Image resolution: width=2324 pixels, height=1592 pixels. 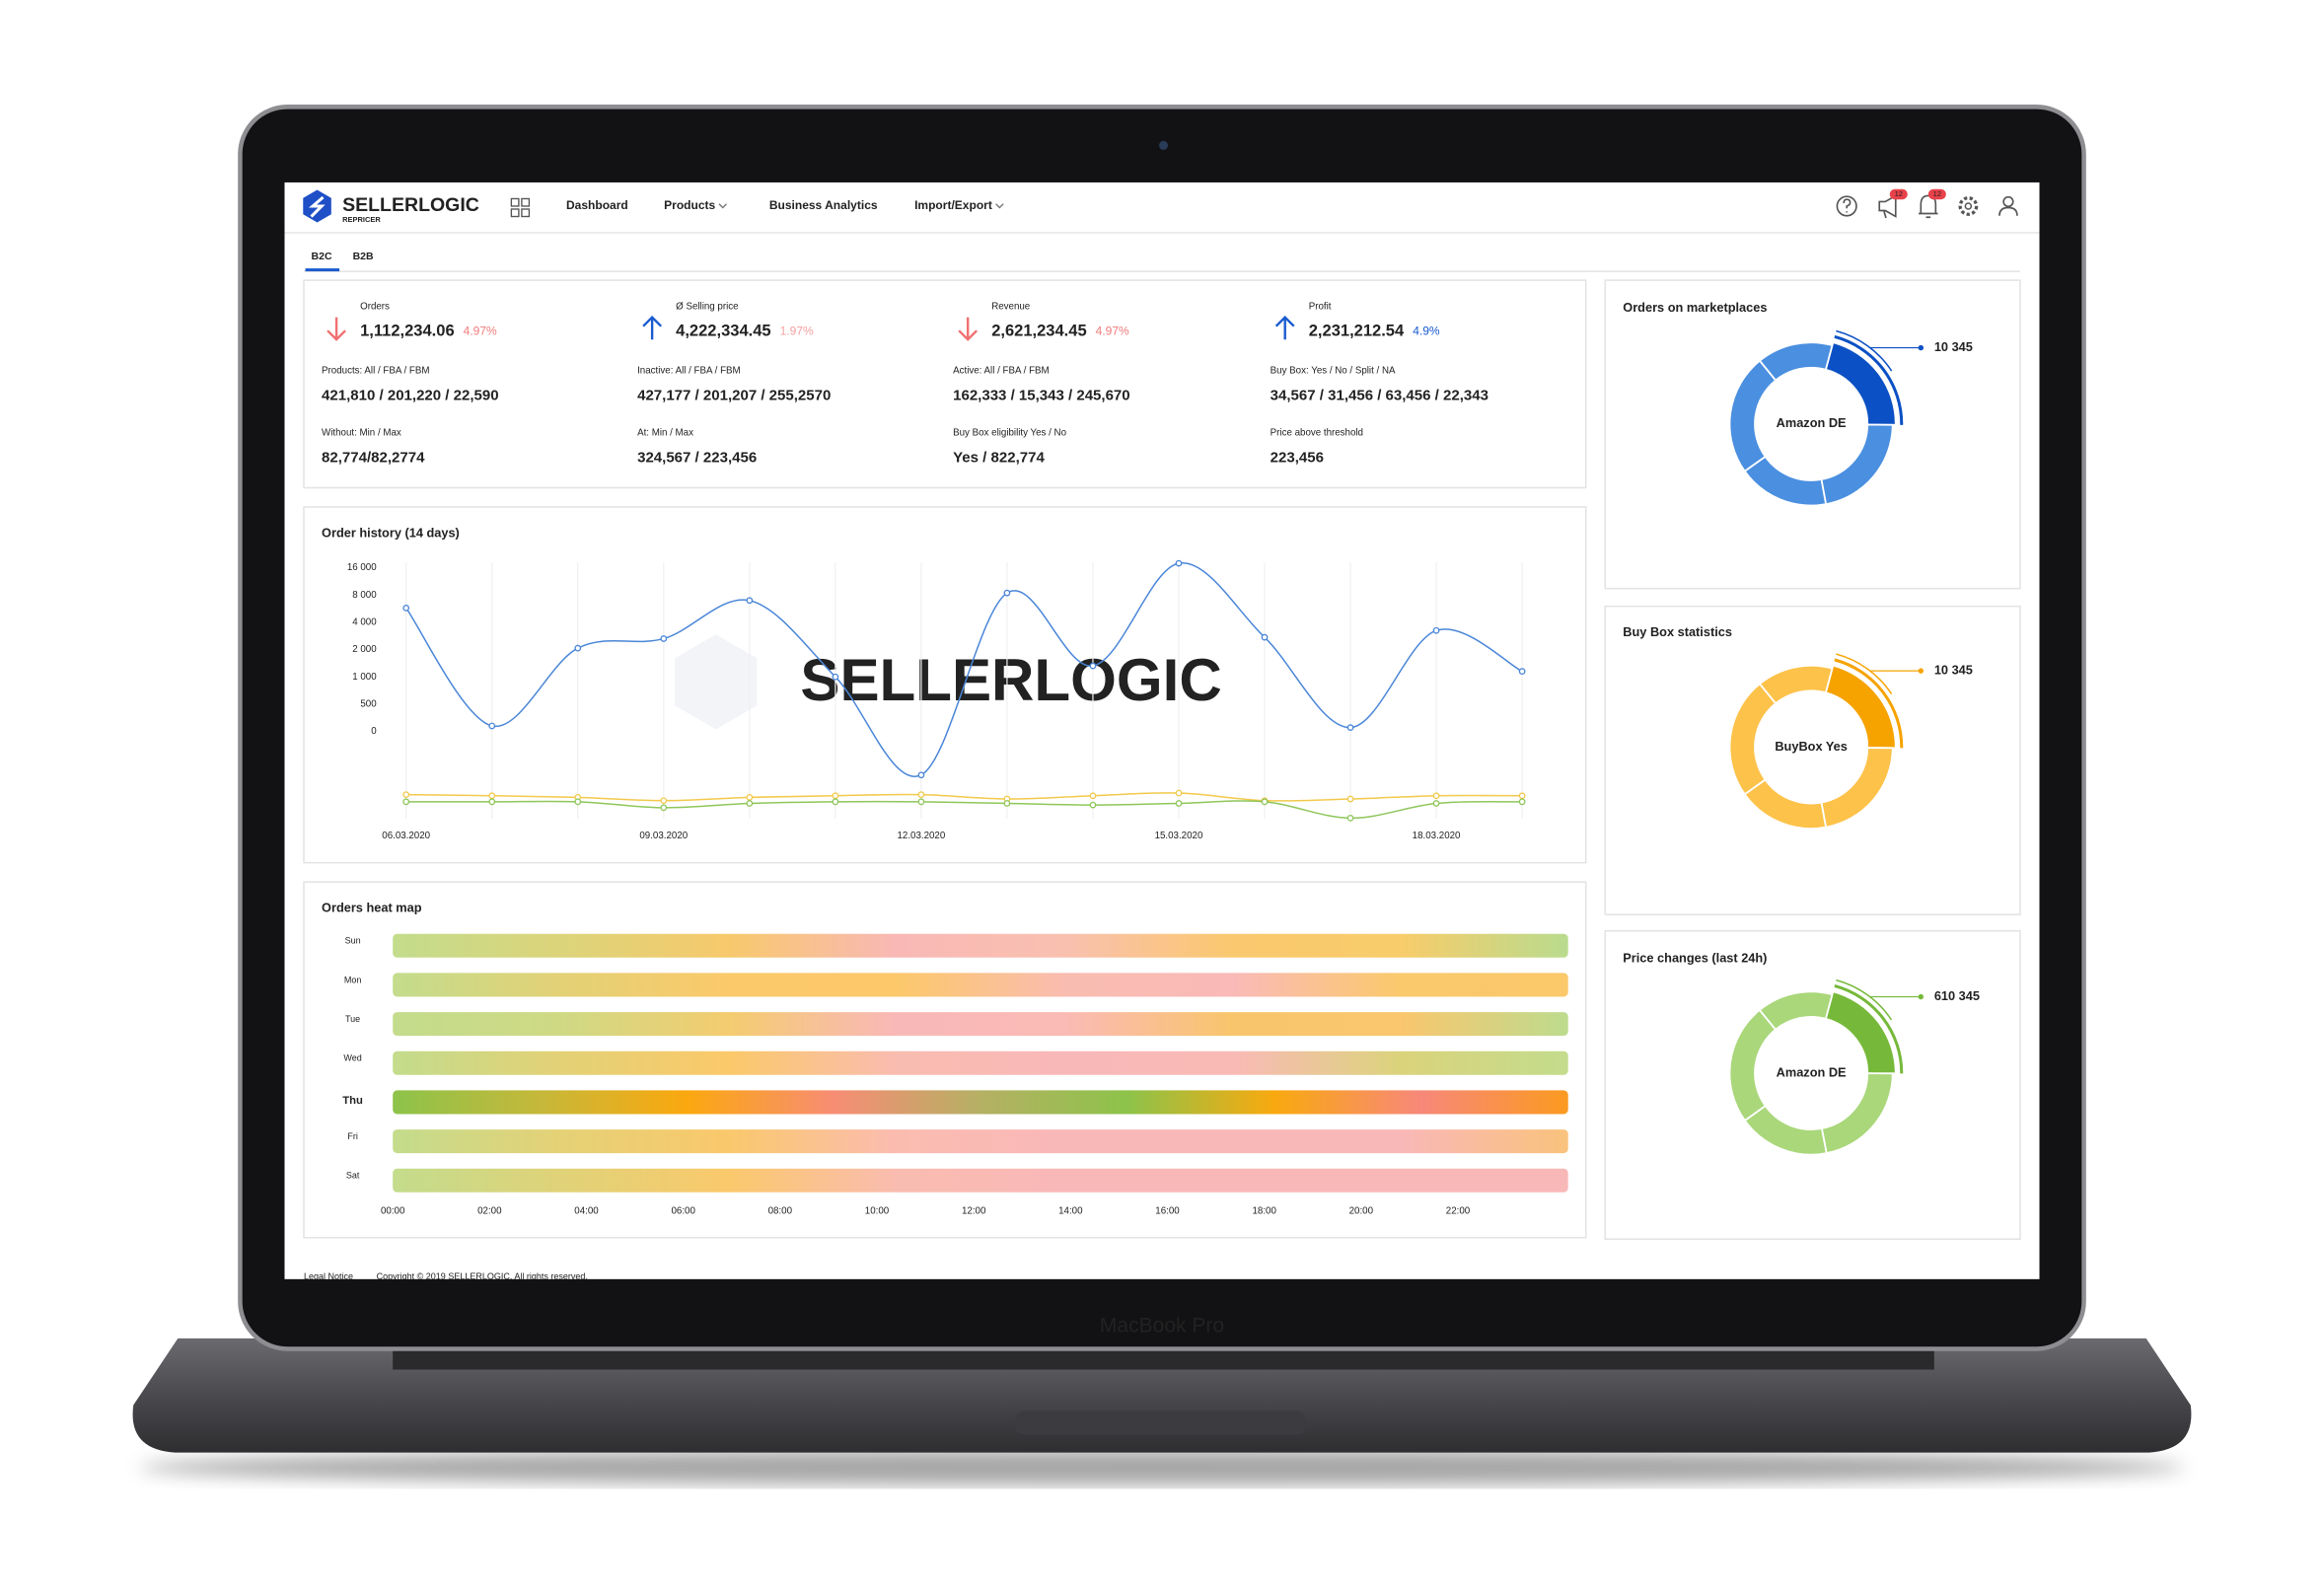 I want to click on user-icon-head, so click(x=2008, y=201).